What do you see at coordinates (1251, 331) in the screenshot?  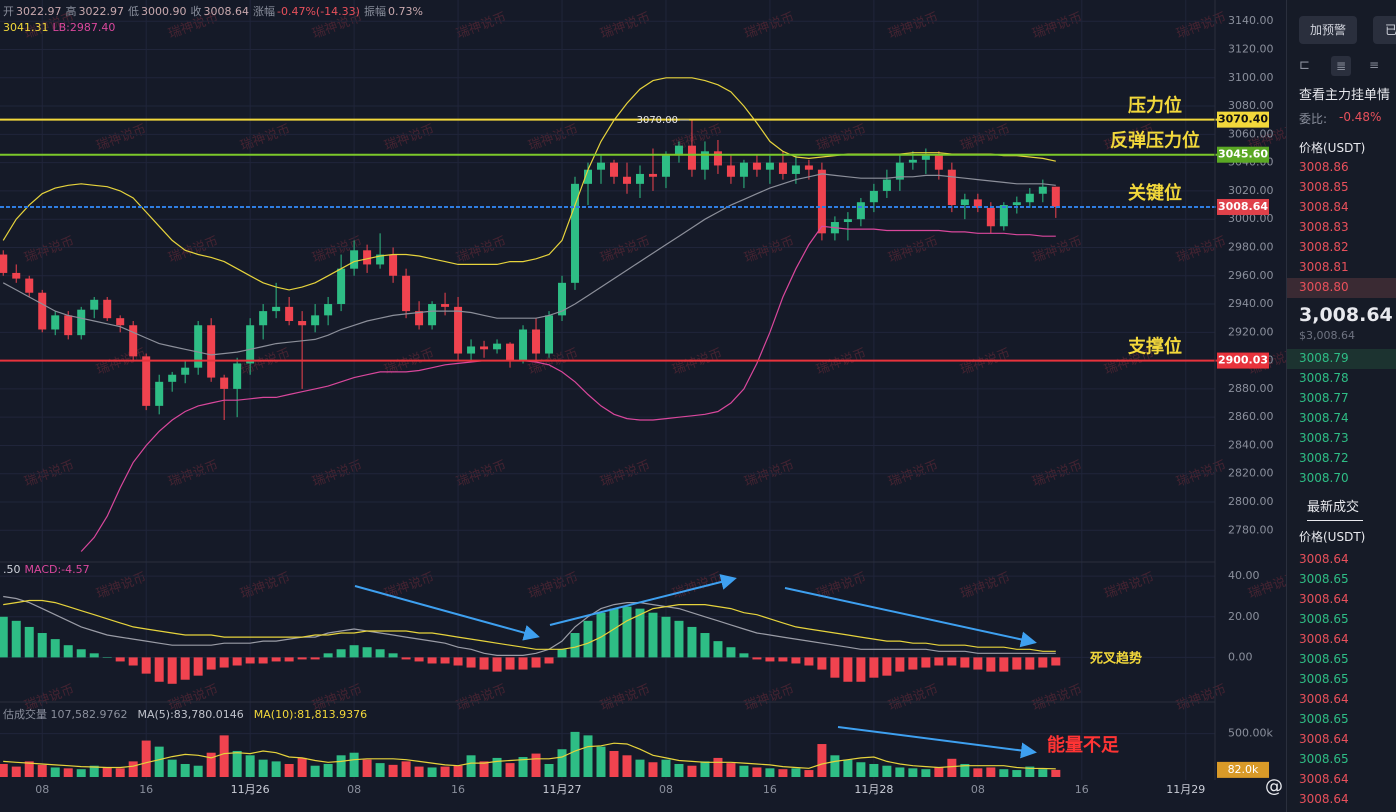 I see `y-tick-label: 2920.00` at bounding box center [1251, 331].